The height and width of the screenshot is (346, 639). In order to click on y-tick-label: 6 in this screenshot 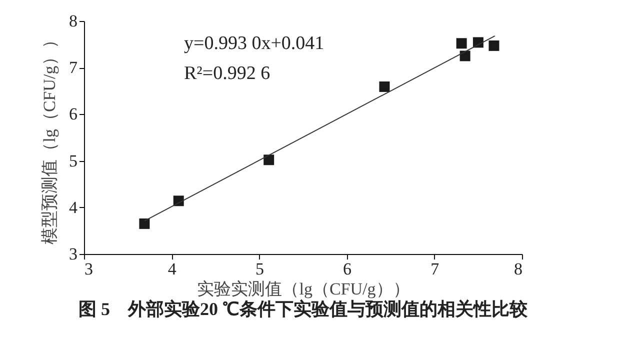, I will do `click(73, 114)`.